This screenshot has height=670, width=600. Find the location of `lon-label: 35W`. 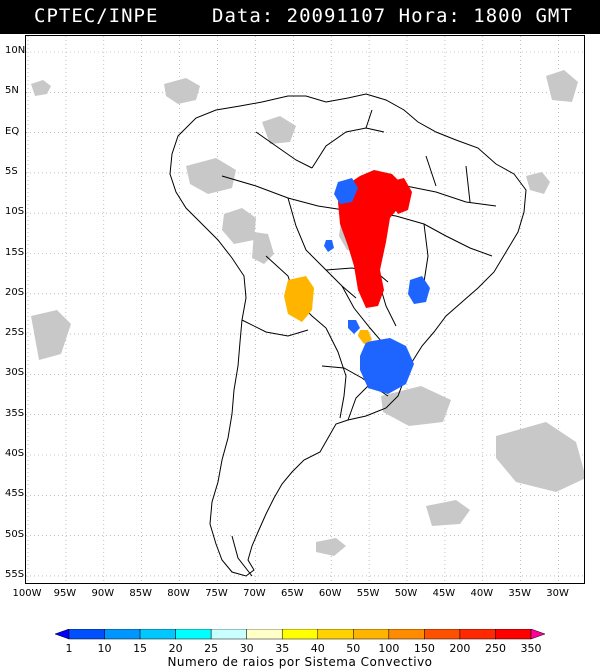

lon-label: 35W is located at coordinates (519, 593).